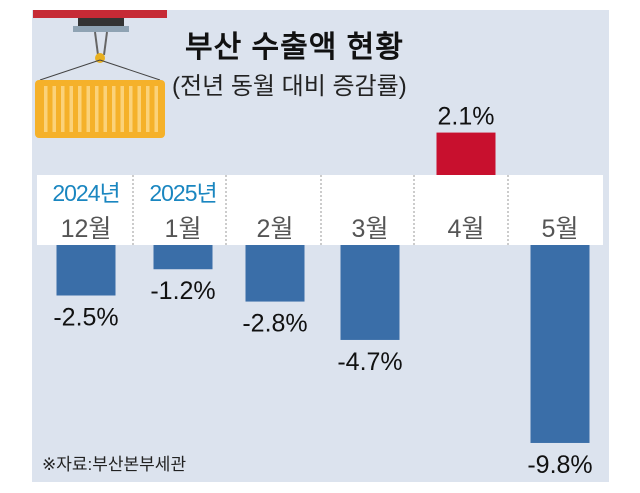 This screenshot has height=493, width=640. Describe the element at coordinates (370, 229) in the screenshot. I see `category-label: 3월` at that location.